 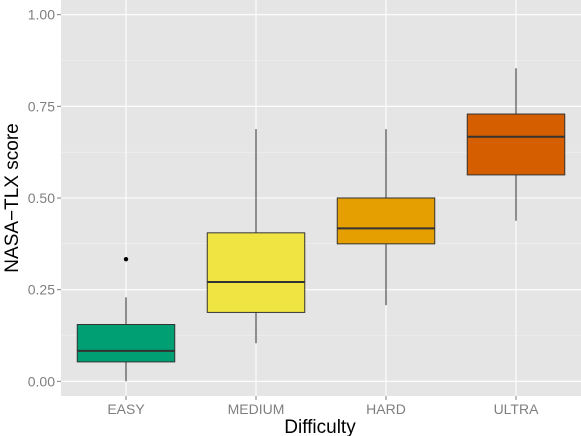 I want to click on box-medium, so click(x=256, y=236).